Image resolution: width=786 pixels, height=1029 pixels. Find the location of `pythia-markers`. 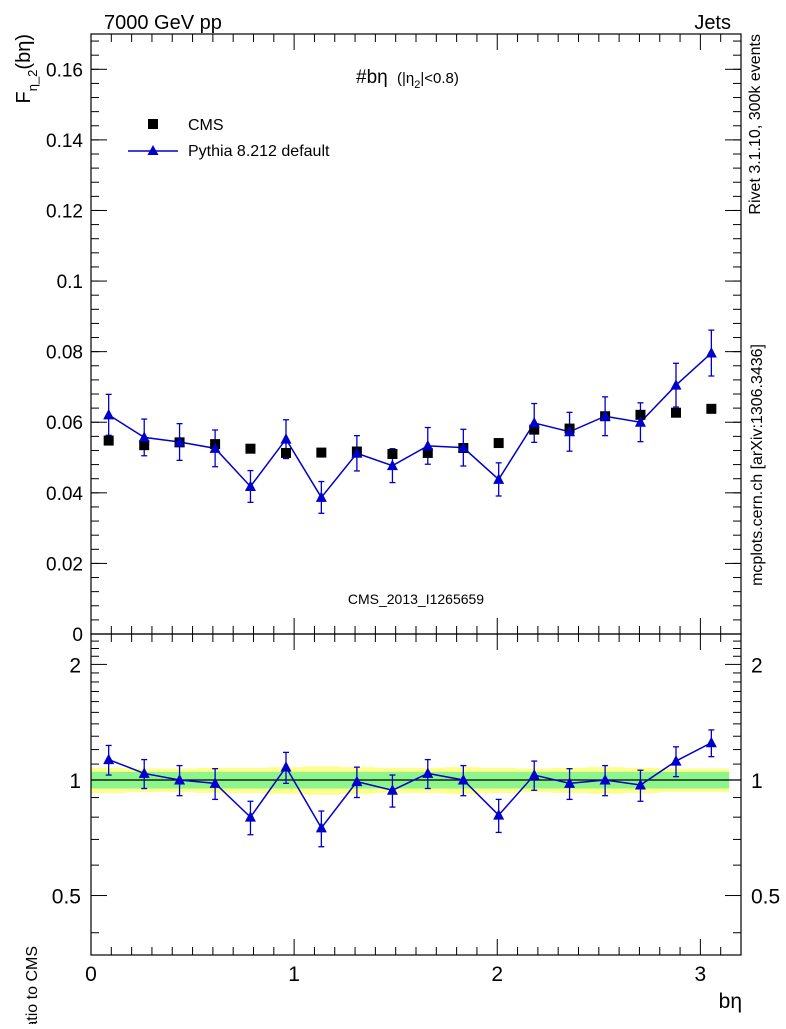

pythia-markers is located at coordinates (410, 424).